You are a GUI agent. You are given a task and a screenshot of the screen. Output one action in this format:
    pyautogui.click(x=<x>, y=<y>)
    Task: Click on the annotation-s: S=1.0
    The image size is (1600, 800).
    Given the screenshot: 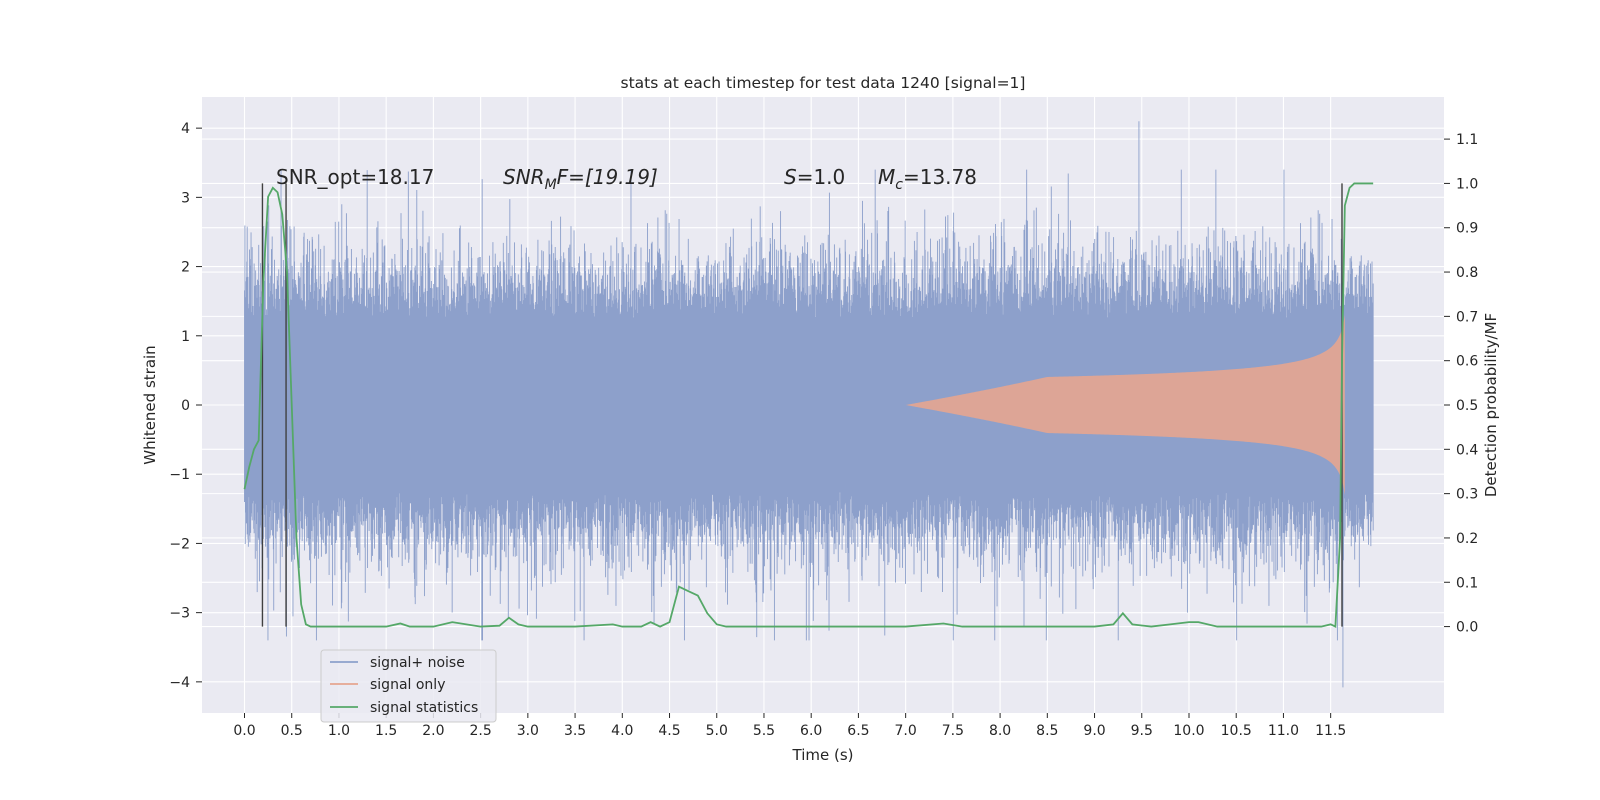 What is the action you would take?
    pyautogui.click(x=814, y=177)
    